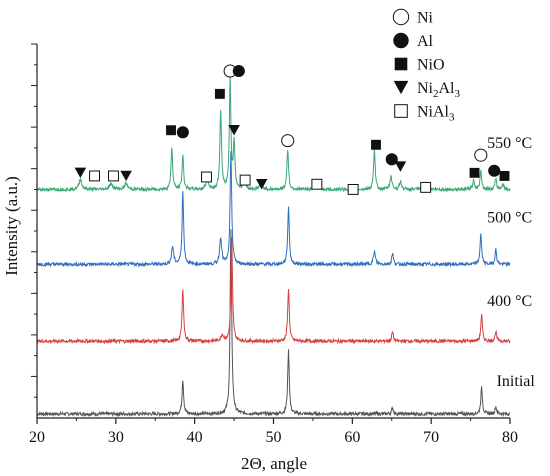 The image size is (550, 476). I want to click on legend-label: Al, so click(425, 41).